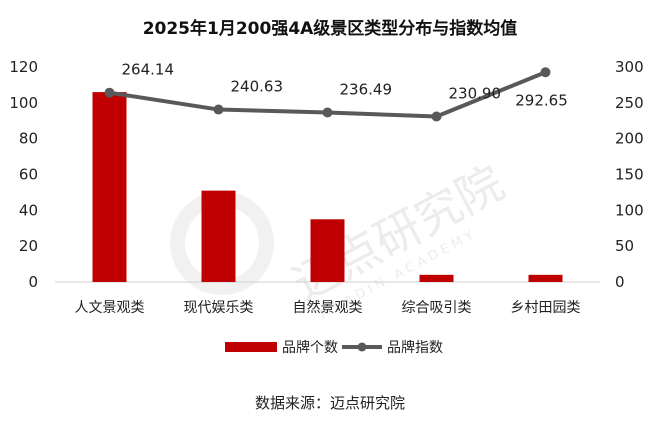 The image size is (660, 428). I want to click on legend-swatch-marker, so click(362, 347).